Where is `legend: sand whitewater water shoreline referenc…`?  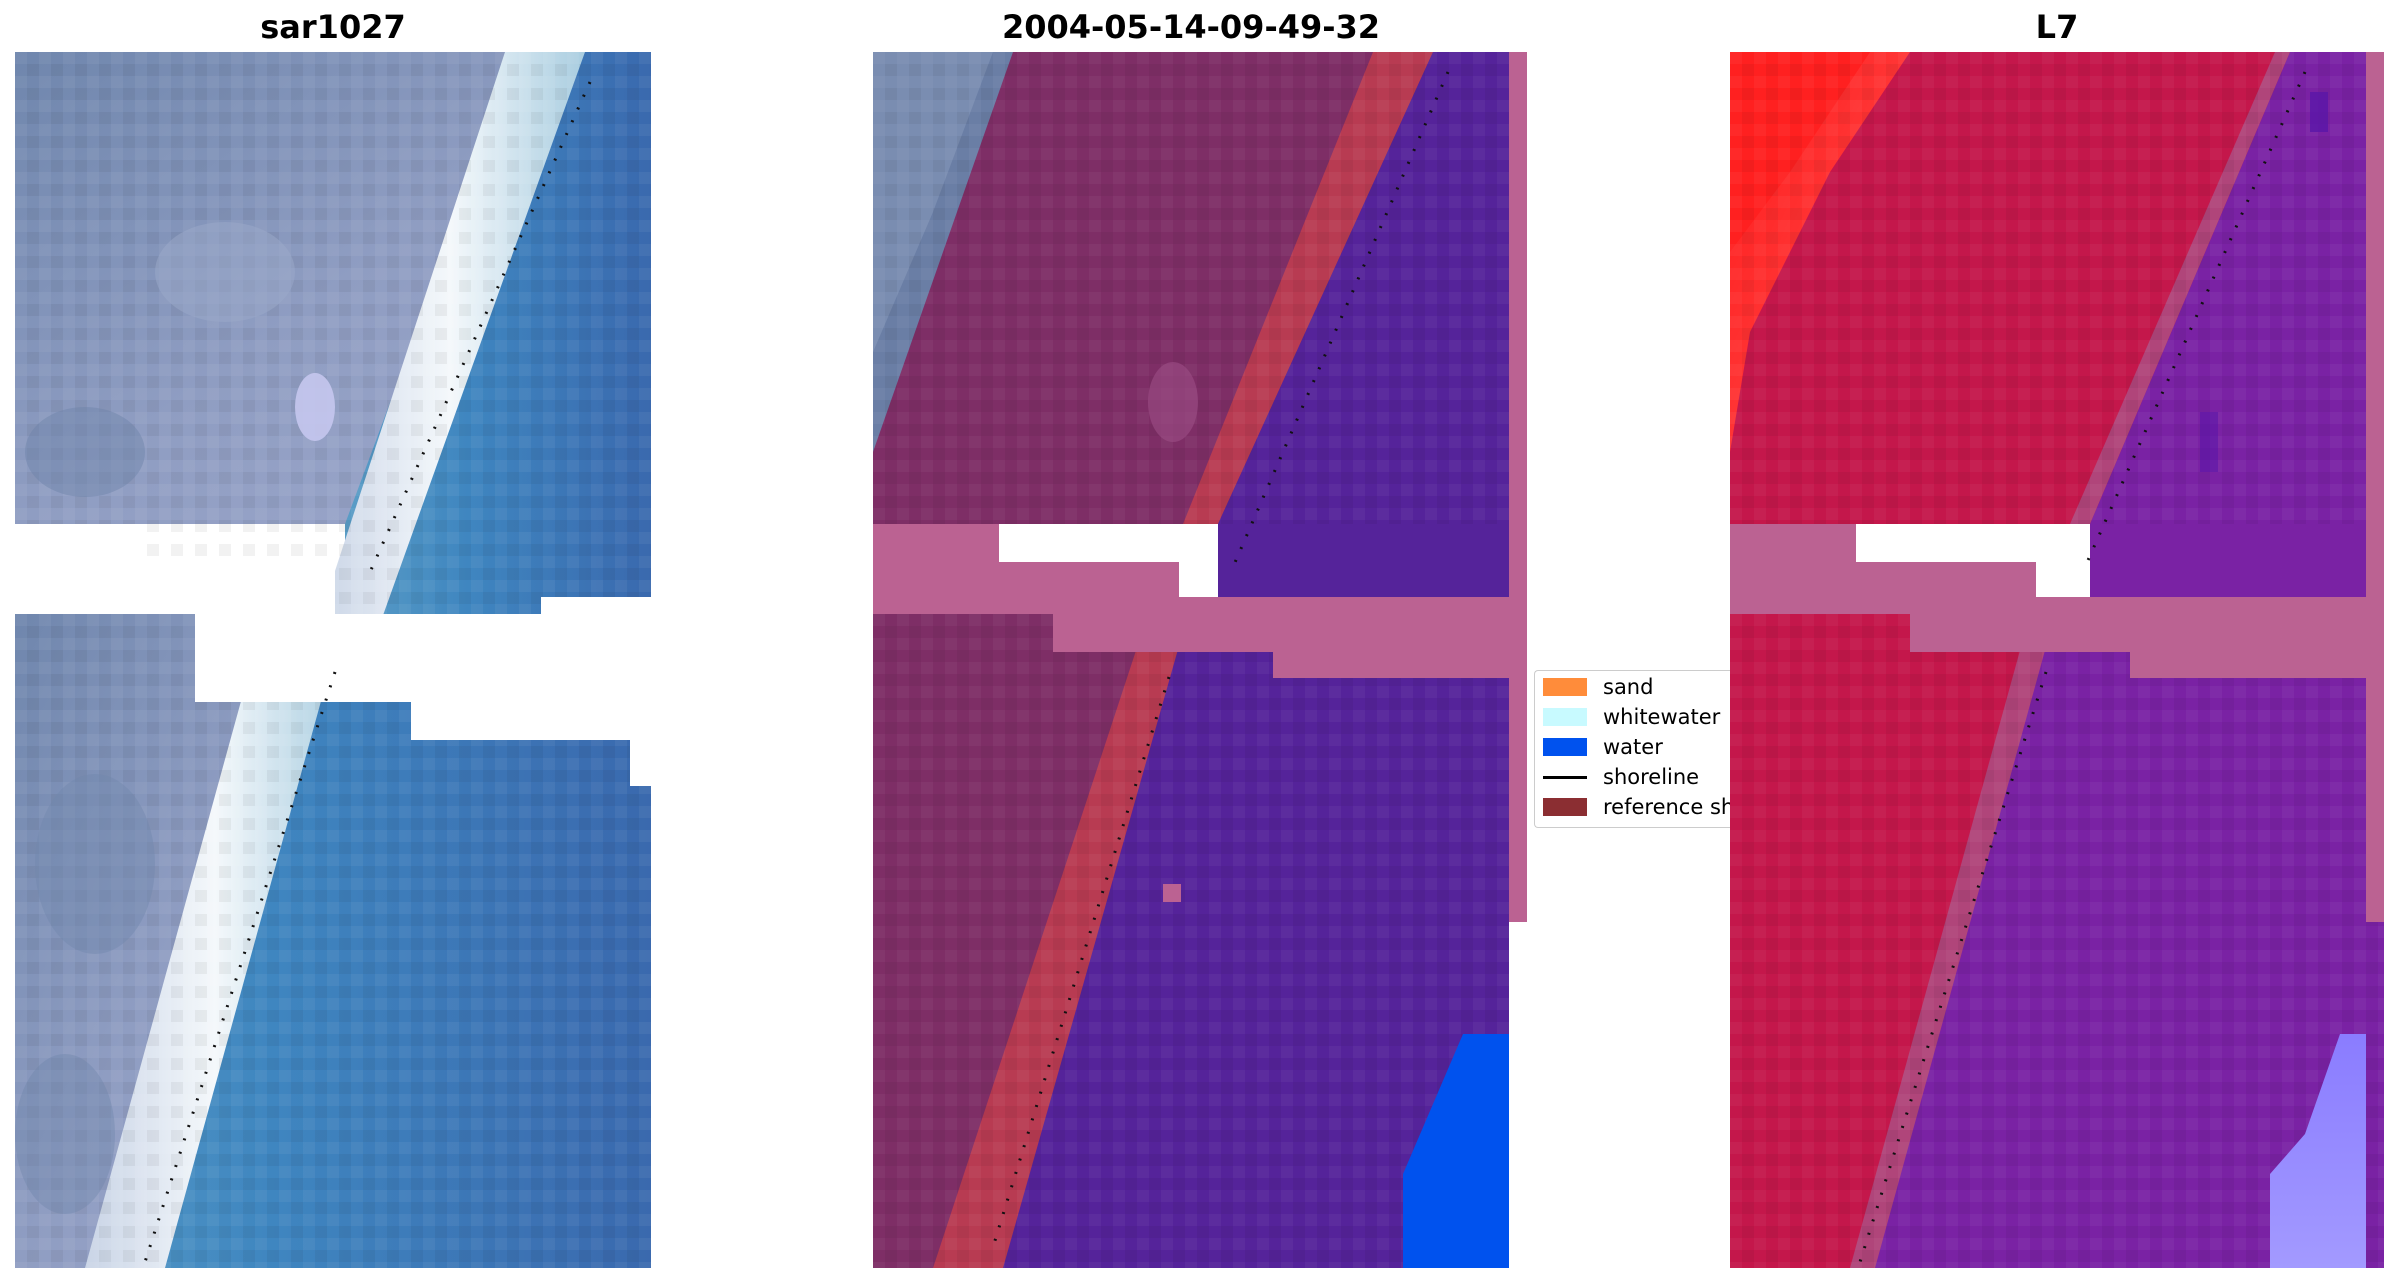 legend: sand whitewater water shoreline referenc… is located at coordinates (1640, 749).